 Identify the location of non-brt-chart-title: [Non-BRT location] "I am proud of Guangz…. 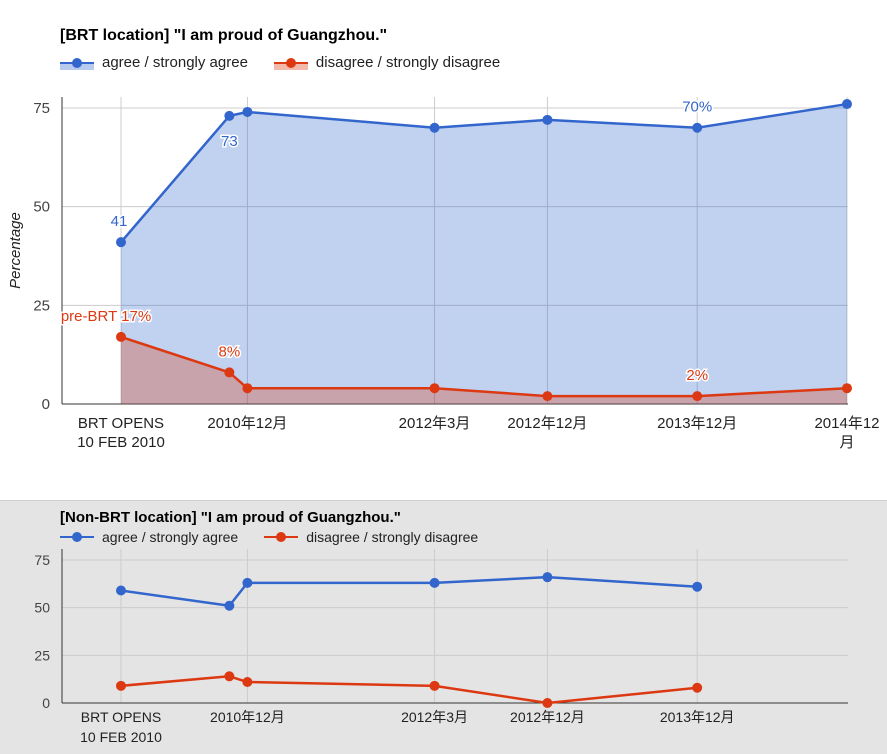
(230, 517).